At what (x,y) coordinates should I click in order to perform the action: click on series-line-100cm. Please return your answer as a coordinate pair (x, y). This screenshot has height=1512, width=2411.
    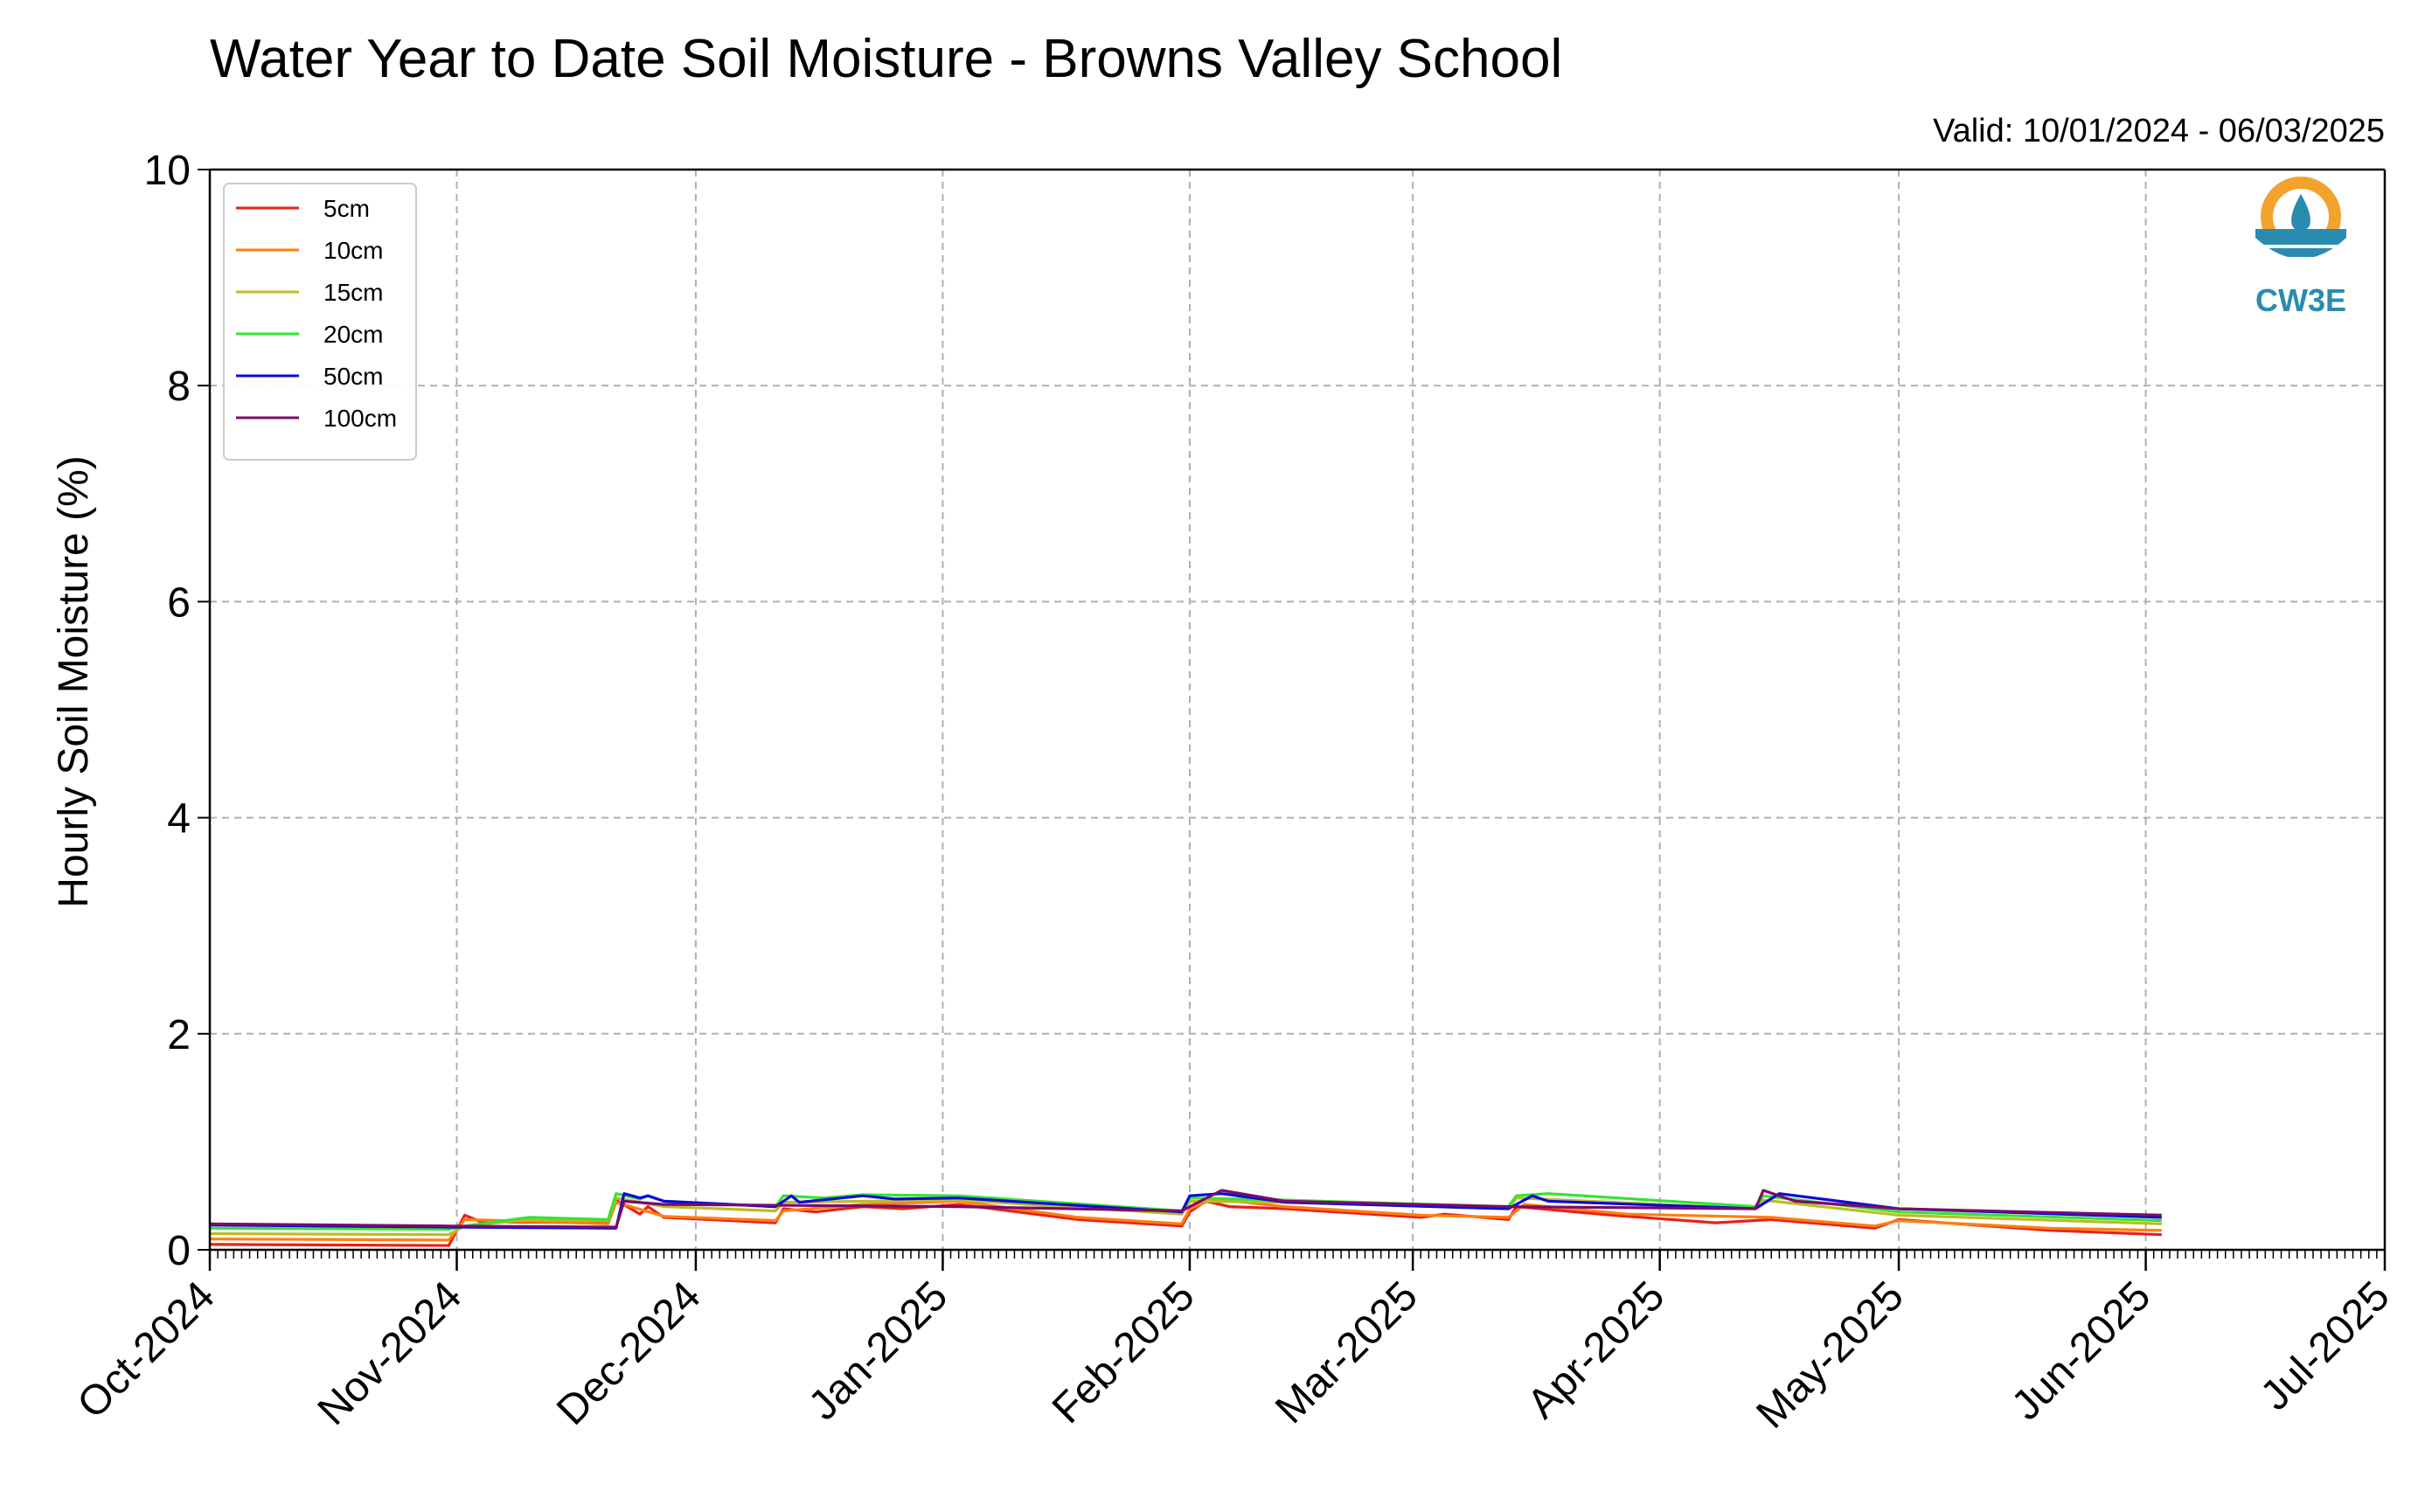
    Looking at the image, I should click on (1185, 1209).